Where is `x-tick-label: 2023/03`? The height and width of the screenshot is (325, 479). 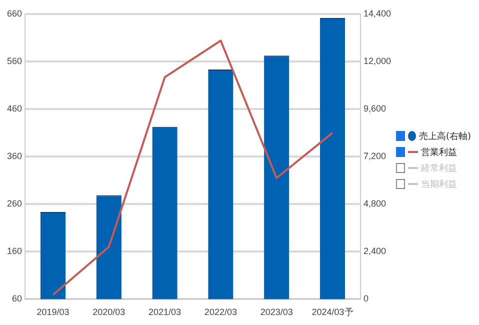 x-tick-label: 2023/03 is located at coordinates (276, 312).